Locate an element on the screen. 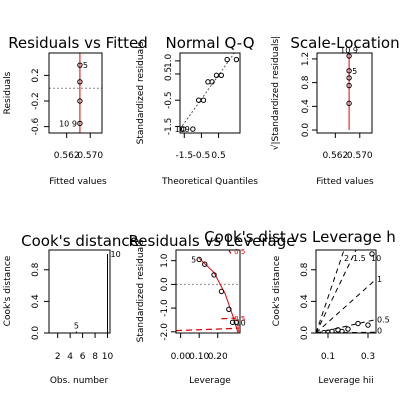 The image size is (400, 400). x-tick-label: 0.10 is located at coordinates (199, 357).